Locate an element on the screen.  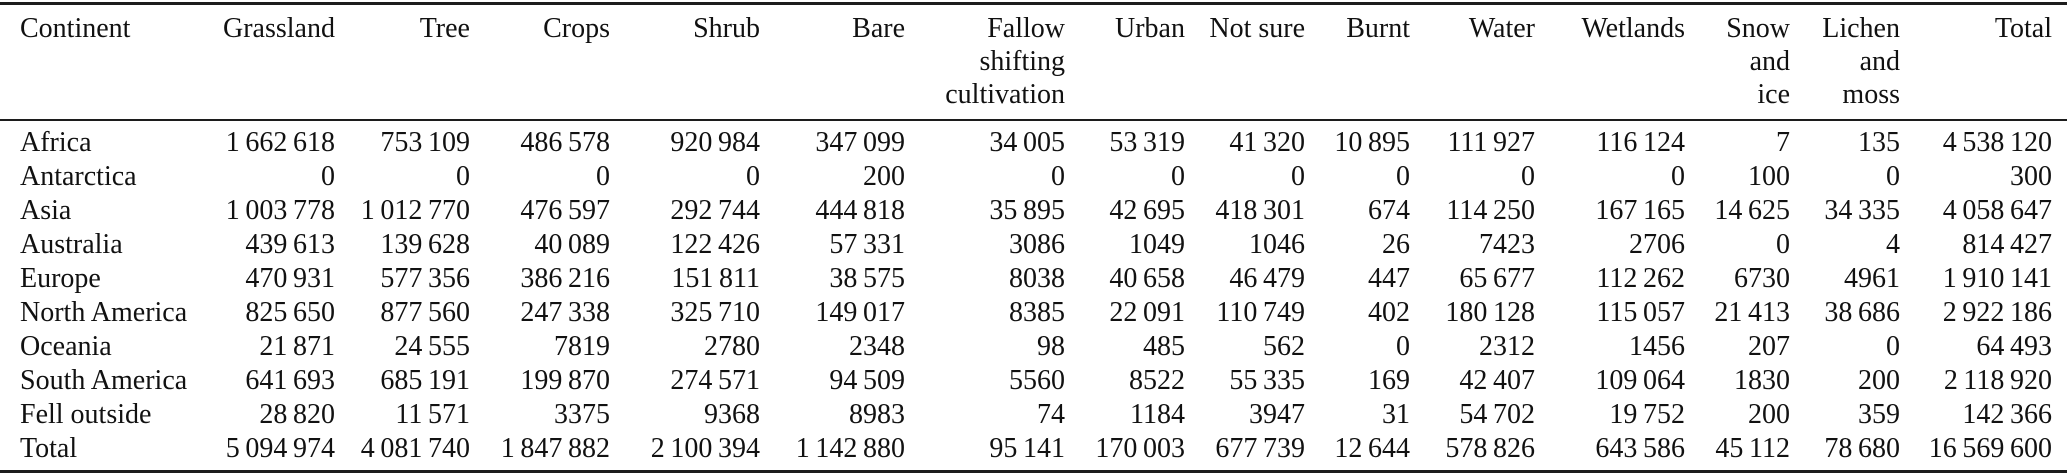
value-cell: 325 710 is located at coordinates (715, 312).